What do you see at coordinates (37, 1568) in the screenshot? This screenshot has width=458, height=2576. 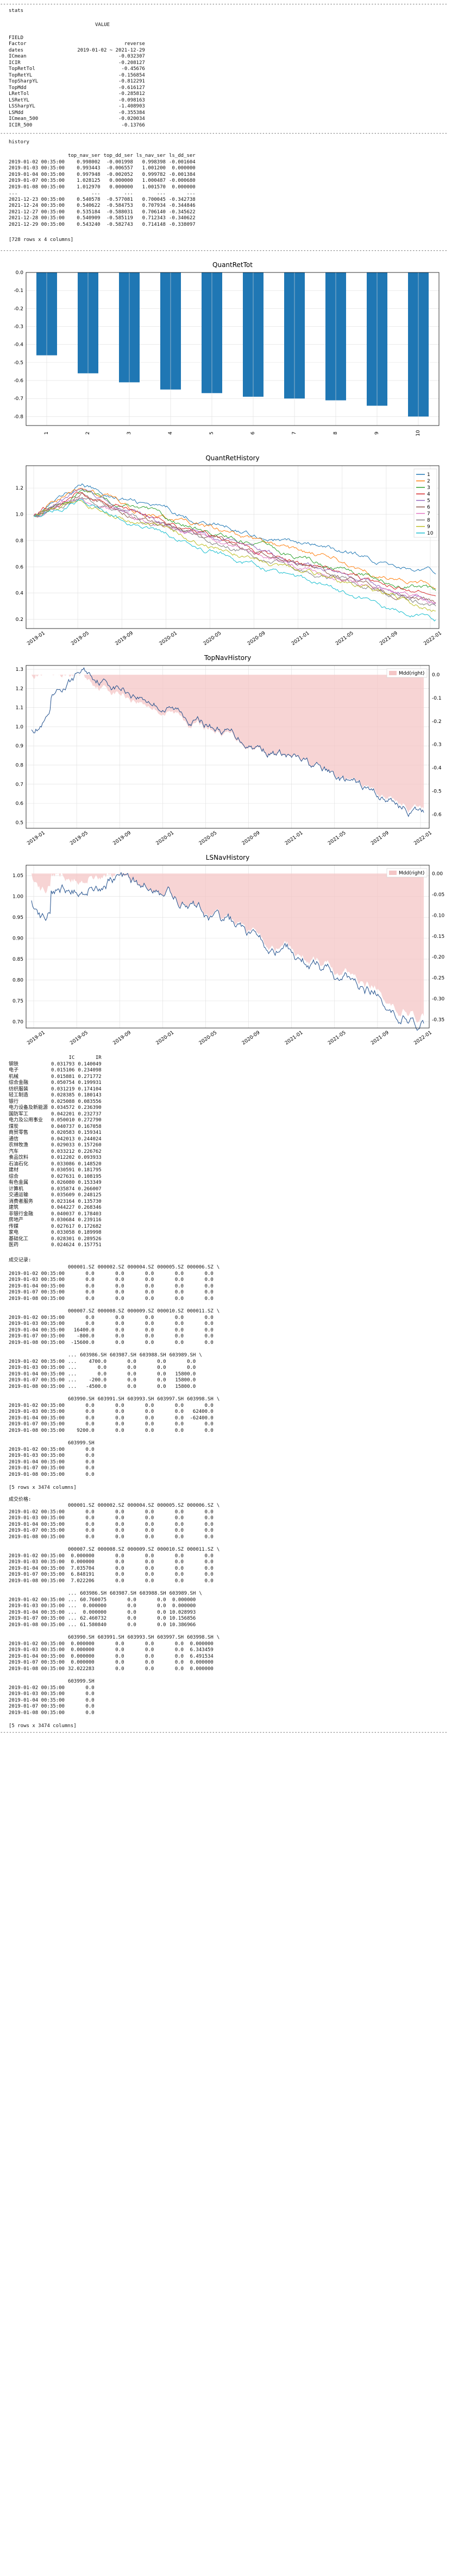 I see `trade-date: 2019-01-04 00:35:00` at bounding box center [37, 1568].